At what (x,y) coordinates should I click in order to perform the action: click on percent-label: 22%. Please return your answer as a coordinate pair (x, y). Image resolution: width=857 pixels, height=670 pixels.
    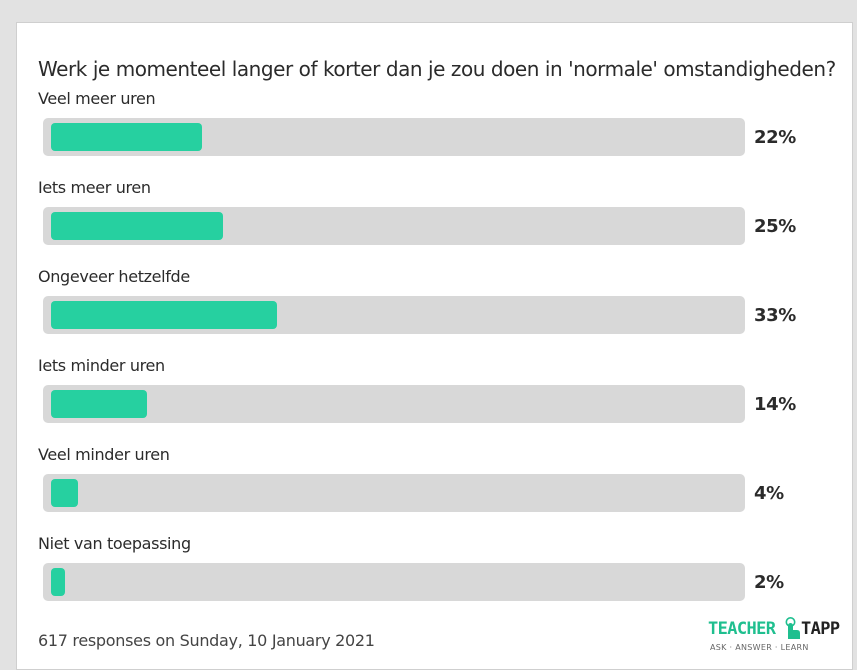
    Looking at the image, I should click on (775, 137).